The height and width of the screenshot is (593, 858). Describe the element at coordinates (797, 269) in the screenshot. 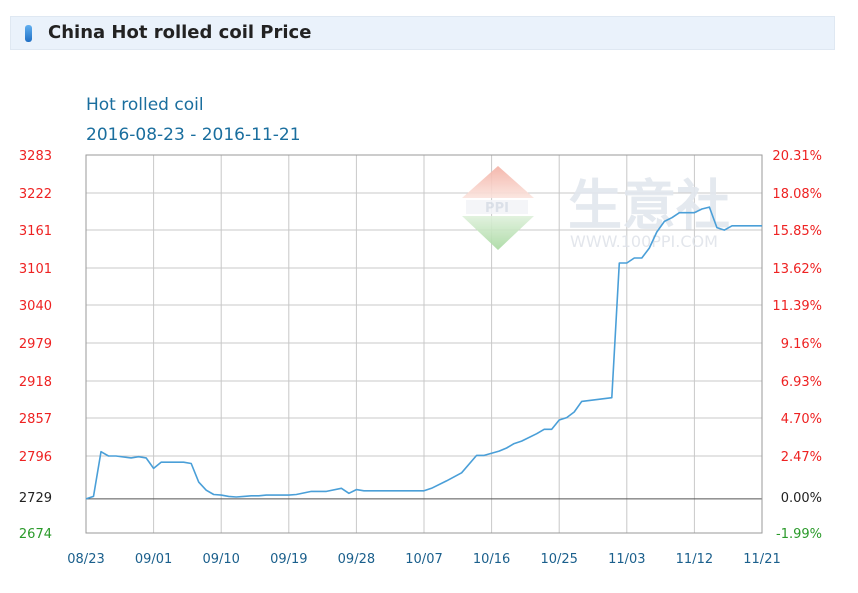

I see `y-tick-label-right: 13.62%` at that location.